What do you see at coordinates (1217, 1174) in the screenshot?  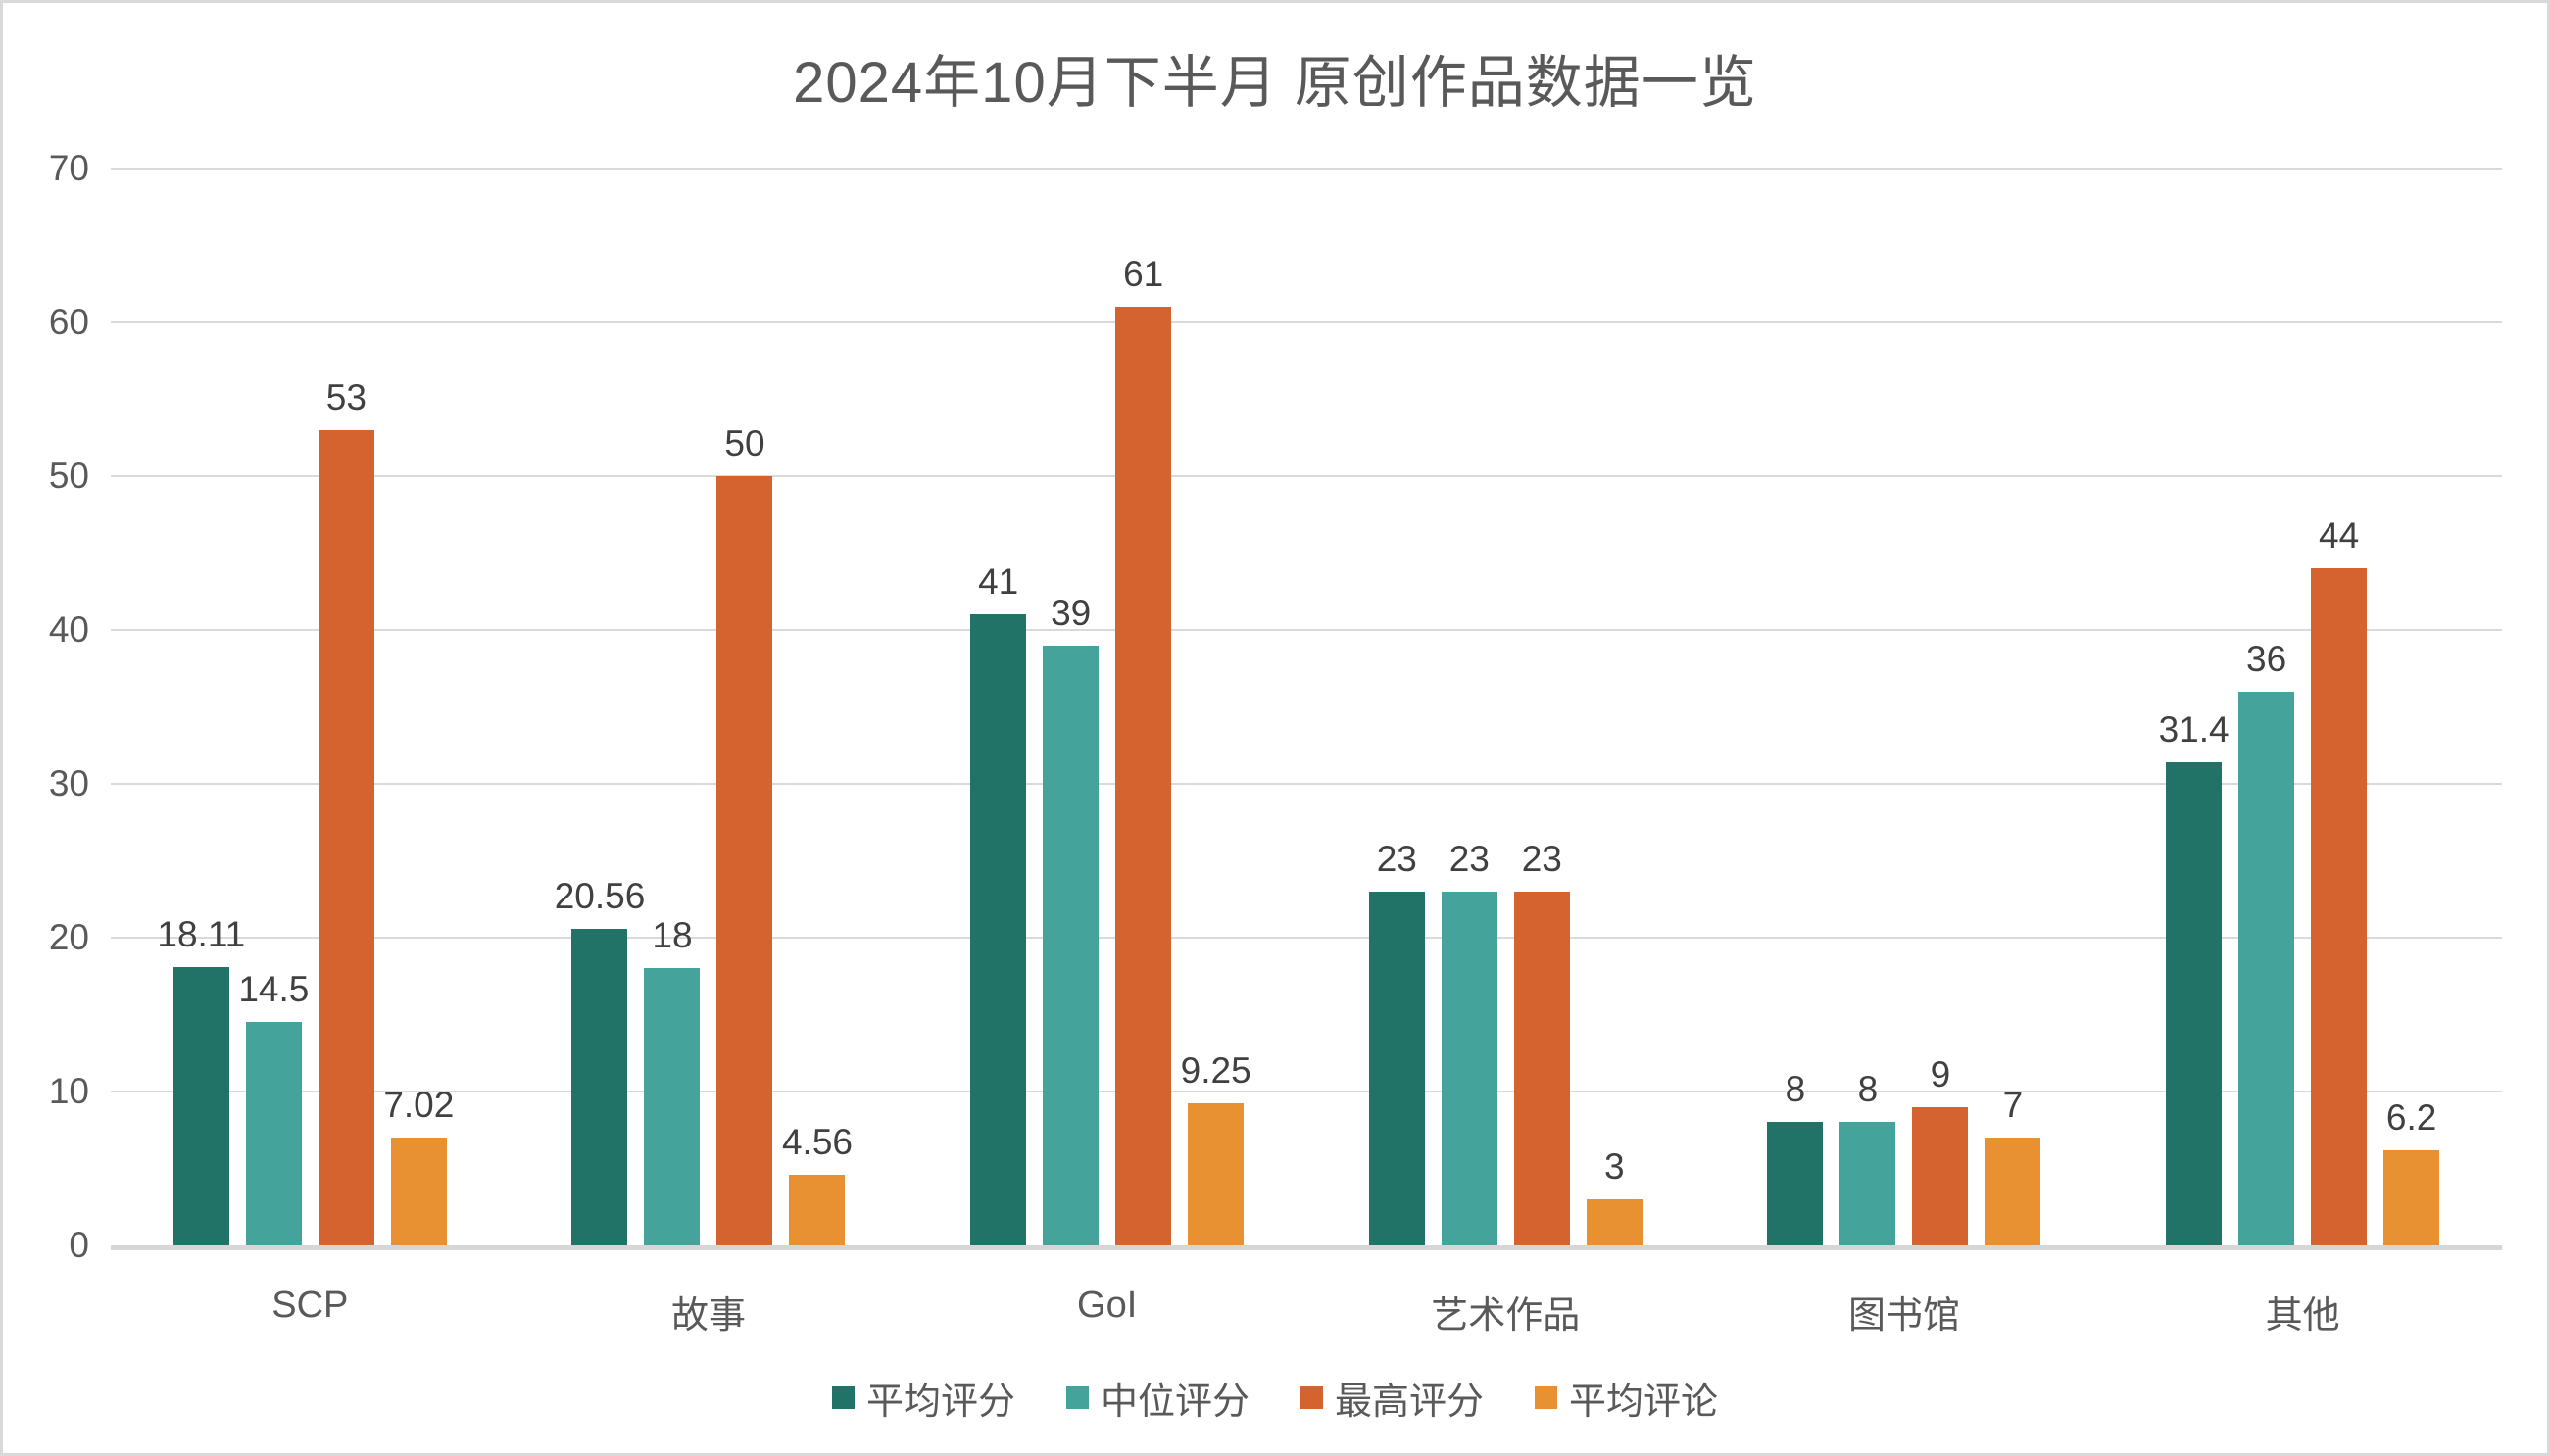 I see `bar-平均评论-GoI` at bounding box center [1217, 1174].